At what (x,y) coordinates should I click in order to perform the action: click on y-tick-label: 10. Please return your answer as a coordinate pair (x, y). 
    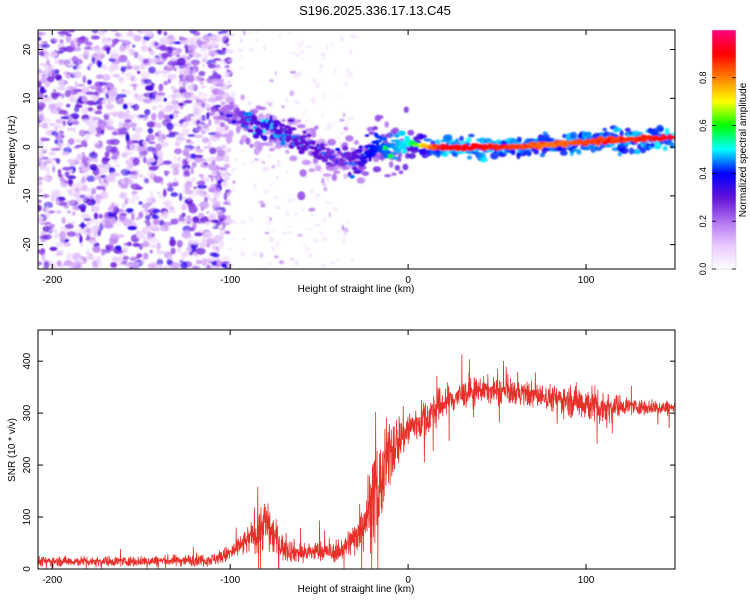
    Looking at the image, I should click on (27, 98).